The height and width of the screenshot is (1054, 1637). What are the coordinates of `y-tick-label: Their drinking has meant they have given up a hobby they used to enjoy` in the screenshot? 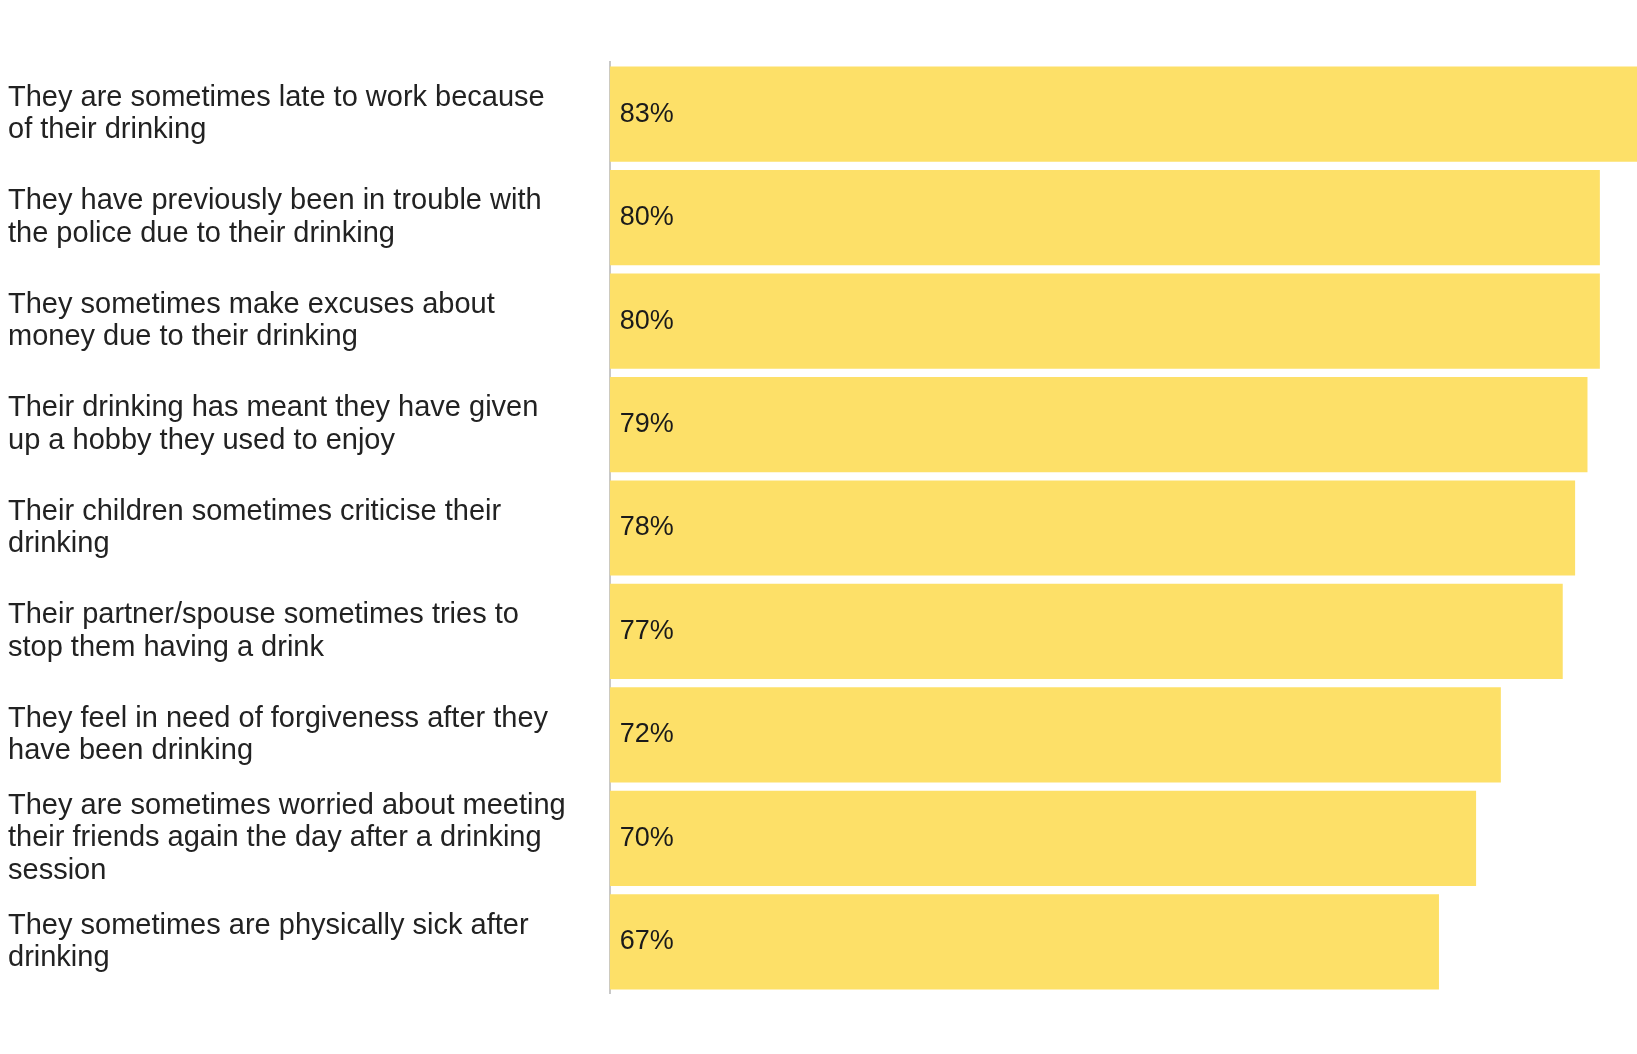 It's located at (273, 422).